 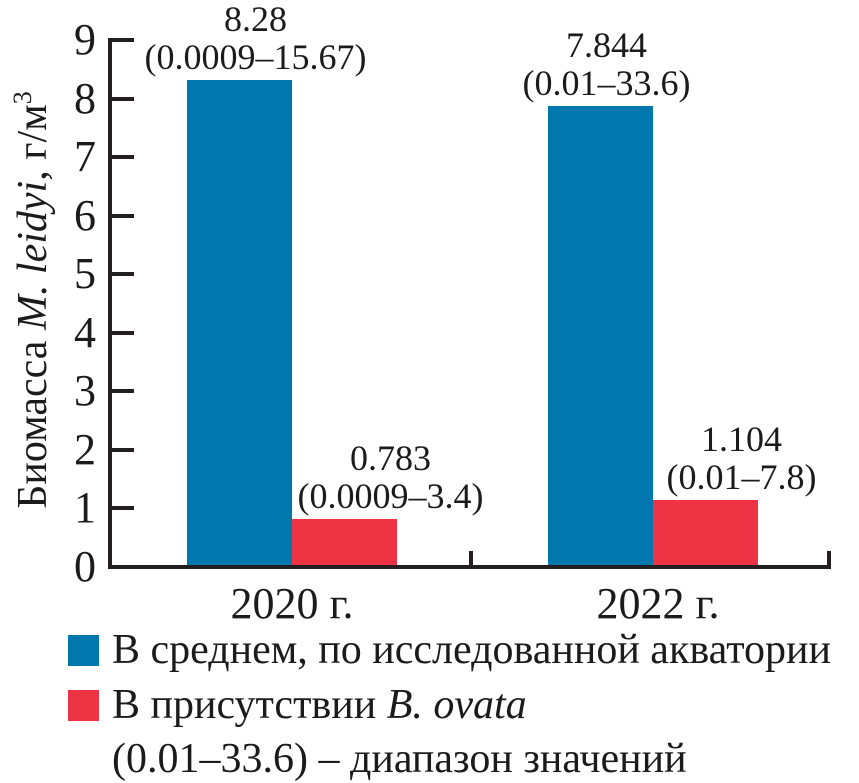 What do you see at coordinates (85, 332) in the screenshot?
I see `y-axis-tick-label-4: 4` at bounding box center [85, 332].